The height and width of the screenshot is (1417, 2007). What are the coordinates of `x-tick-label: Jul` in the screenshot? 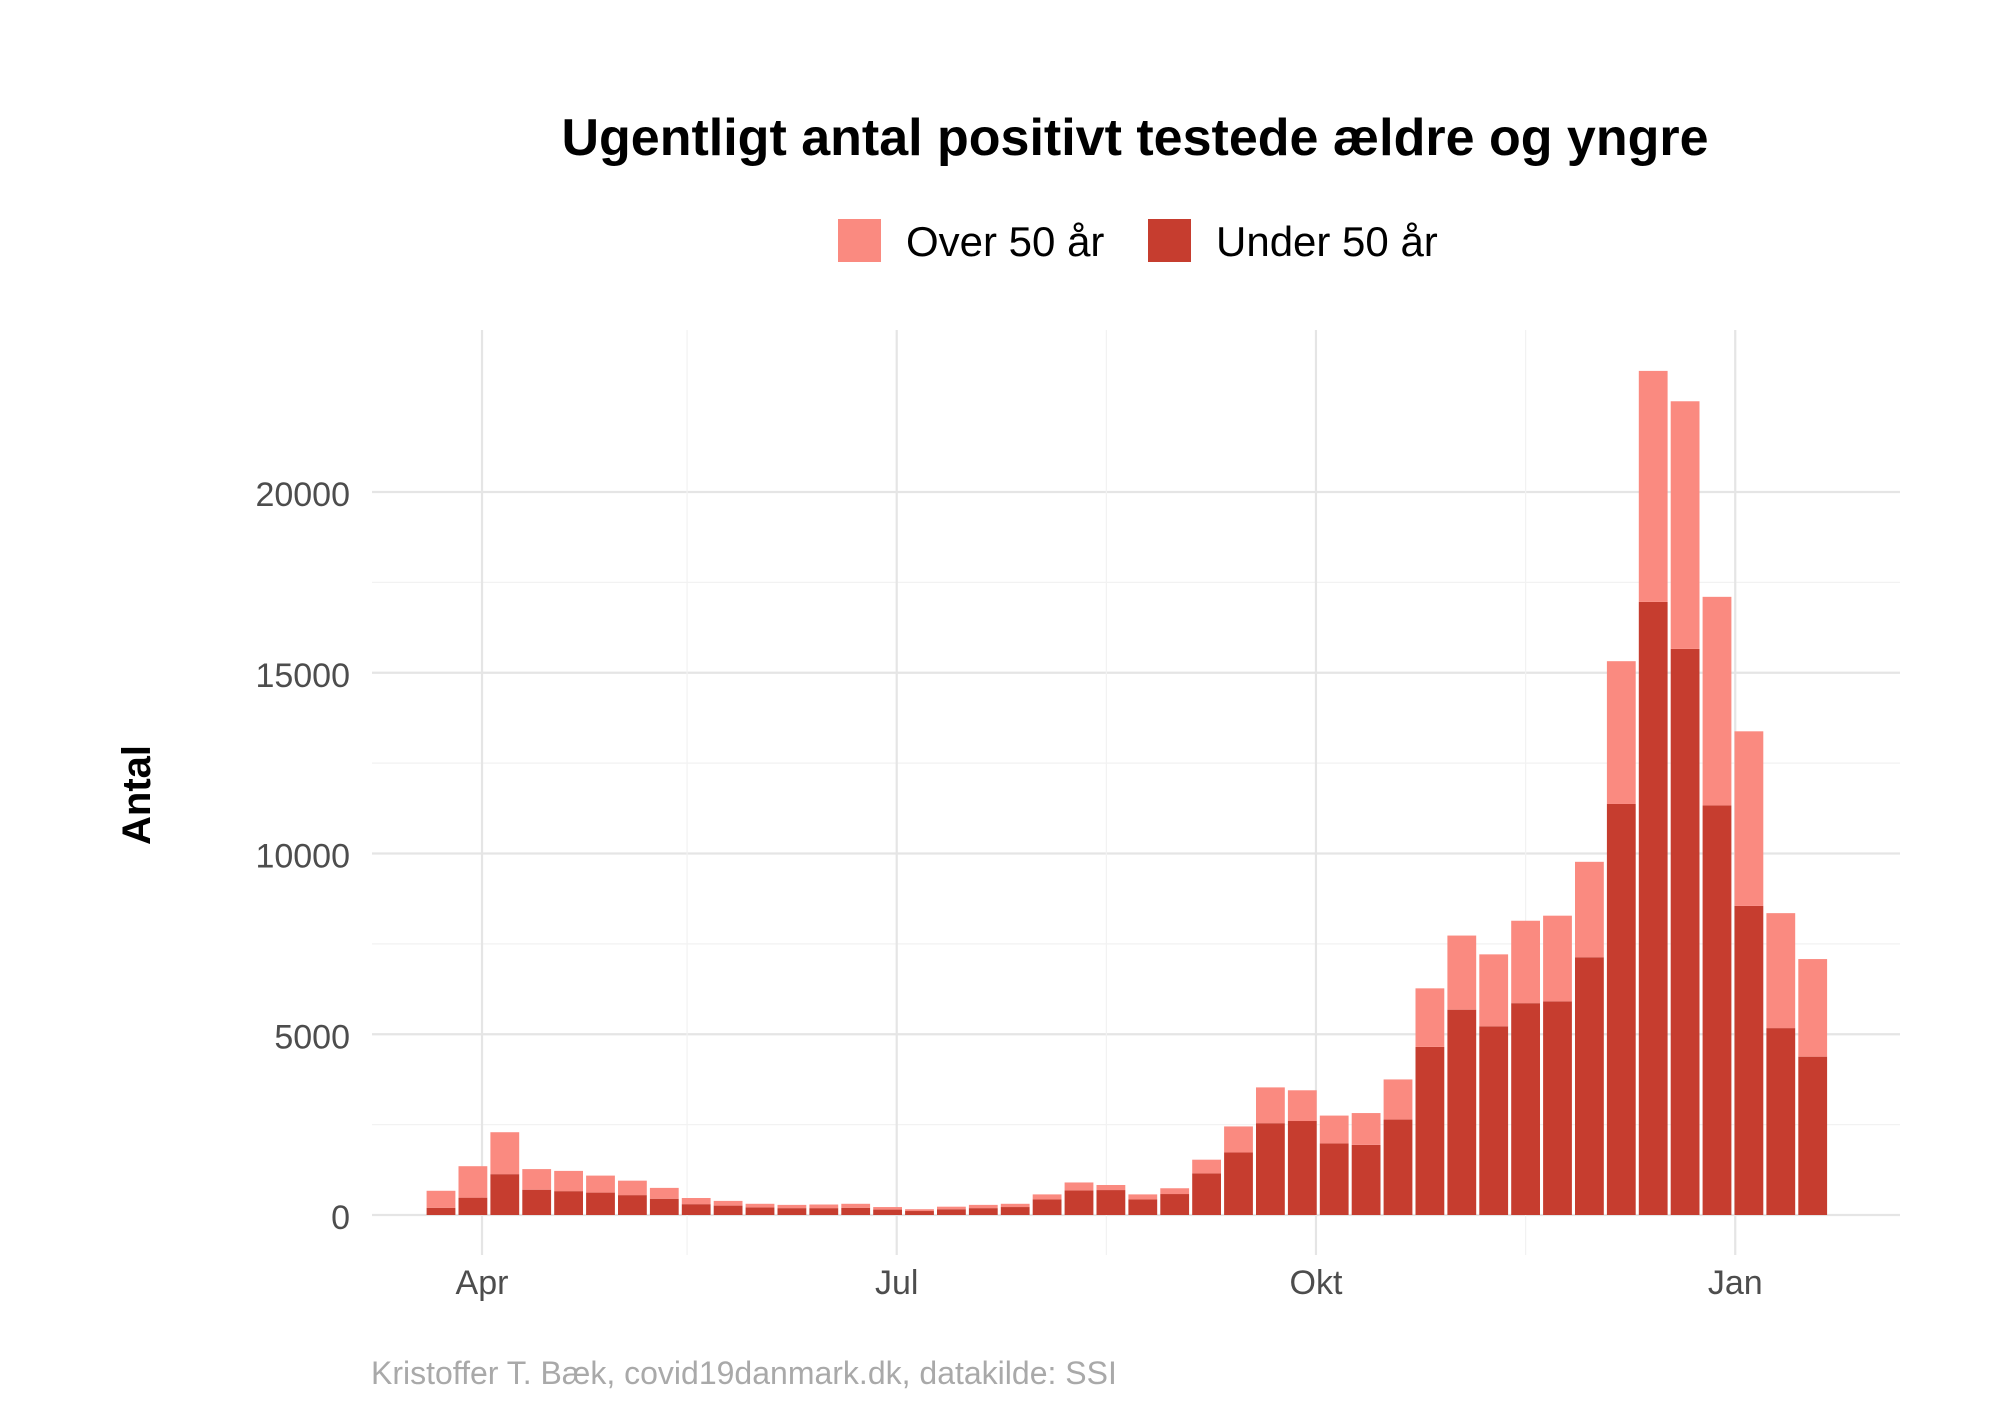 It's located at (896, 1283).